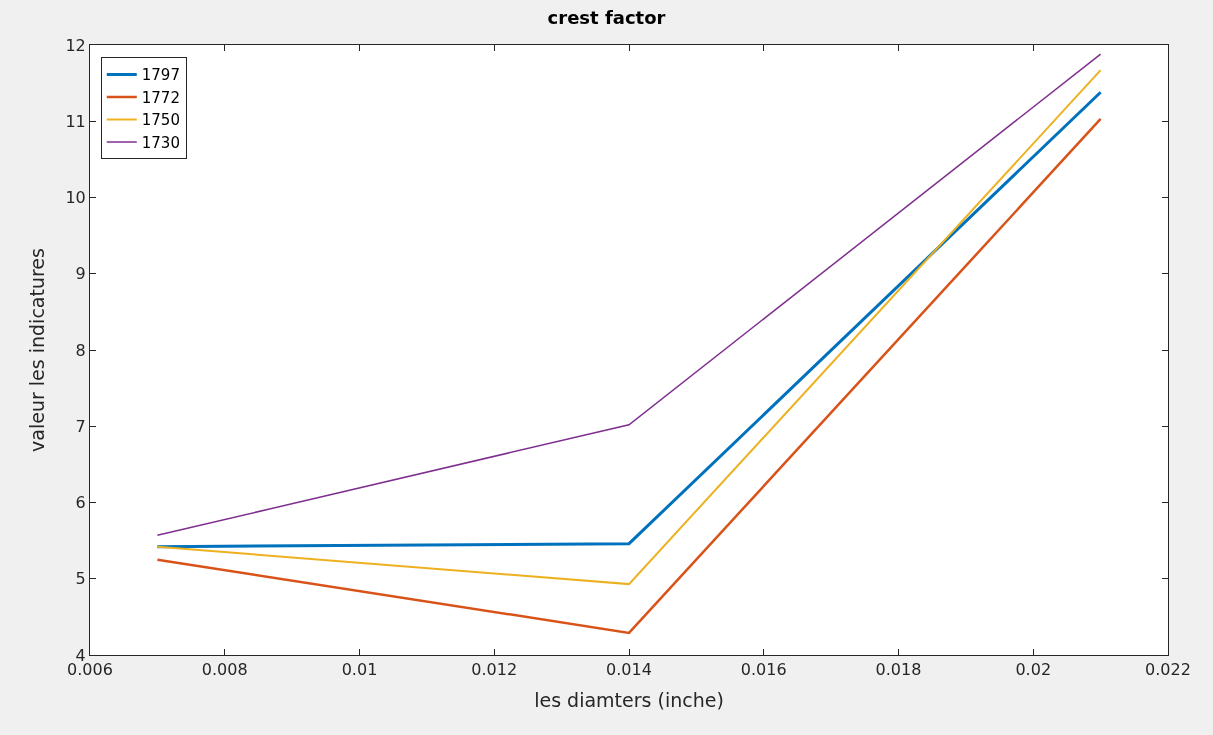 The width and height of the screenshot is (1213, 735). I want to click on x-axis-title: les diamters (inche), so click(629, 700).